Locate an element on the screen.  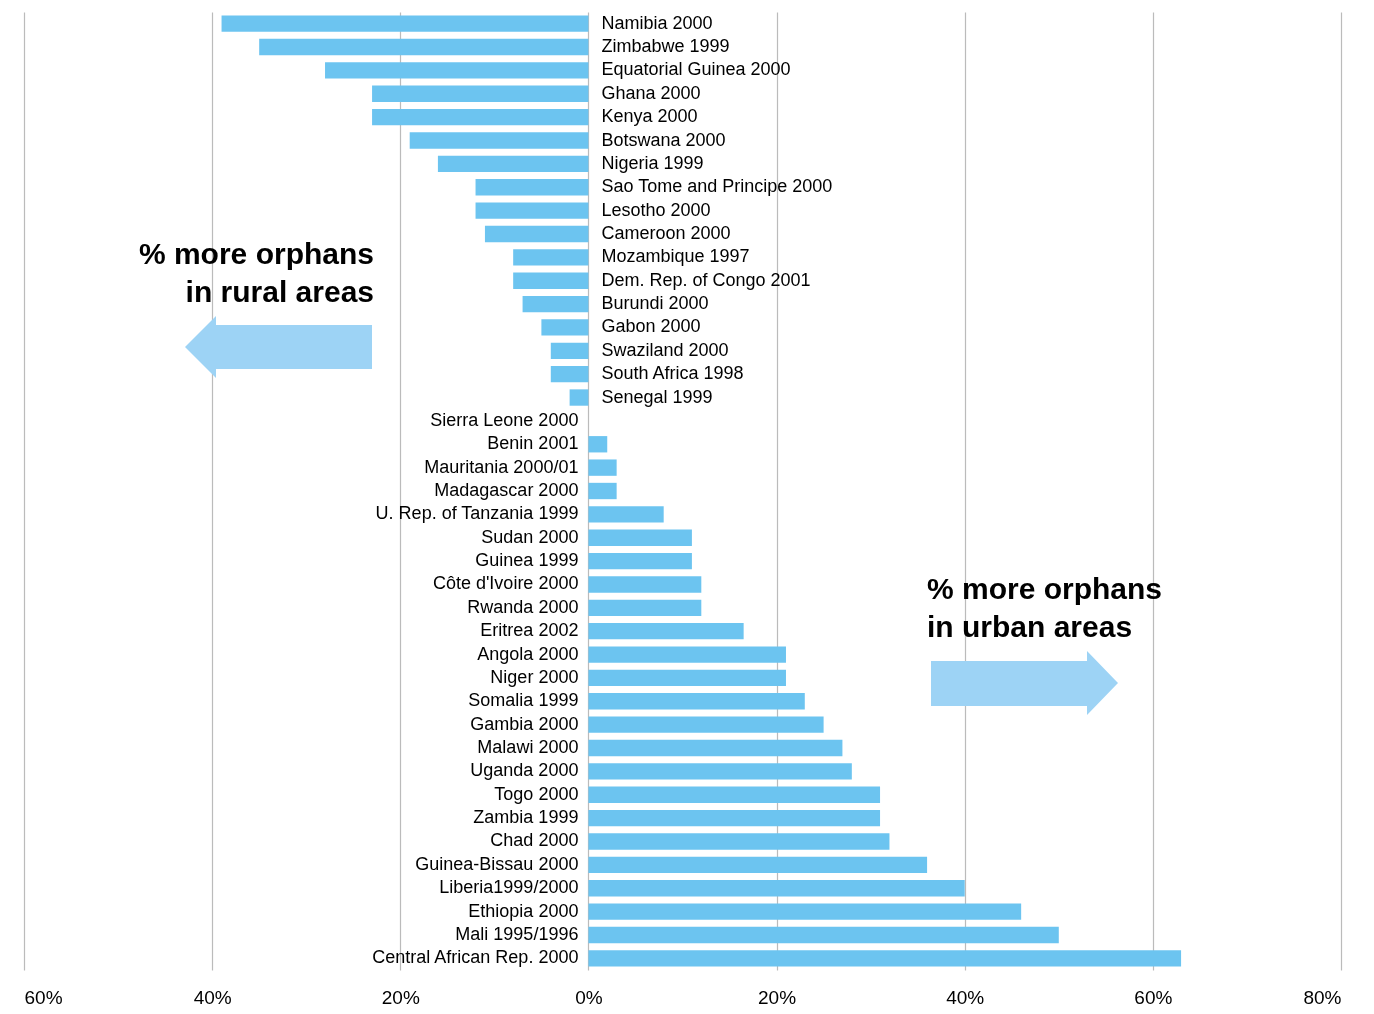
y-tick-label: U. Rep. of Tanzania 1999 is located at coordinates (477, 513).